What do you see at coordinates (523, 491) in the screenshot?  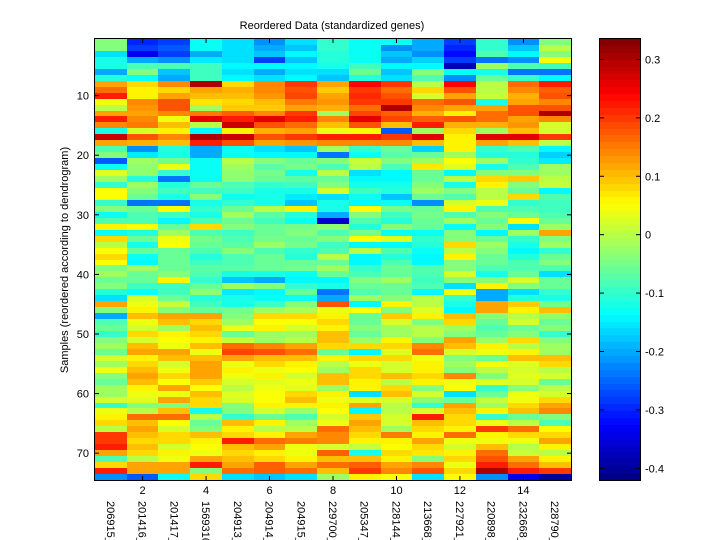 I see `x-tick-number: 14` at bounding box center [523, 491].